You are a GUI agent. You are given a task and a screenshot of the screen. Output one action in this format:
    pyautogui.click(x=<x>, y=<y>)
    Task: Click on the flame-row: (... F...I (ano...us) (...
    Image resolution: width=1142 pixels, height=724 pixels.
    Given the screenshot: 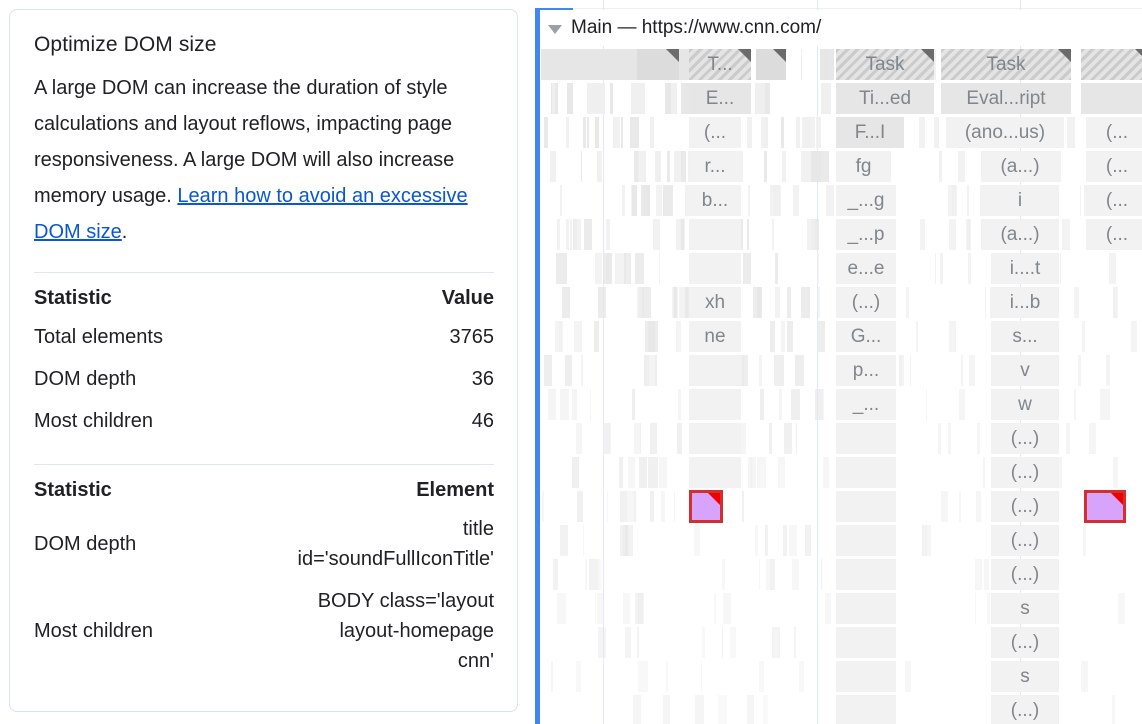 What is the action you would take?
    pyautogui.click(x=841, y=133)
    